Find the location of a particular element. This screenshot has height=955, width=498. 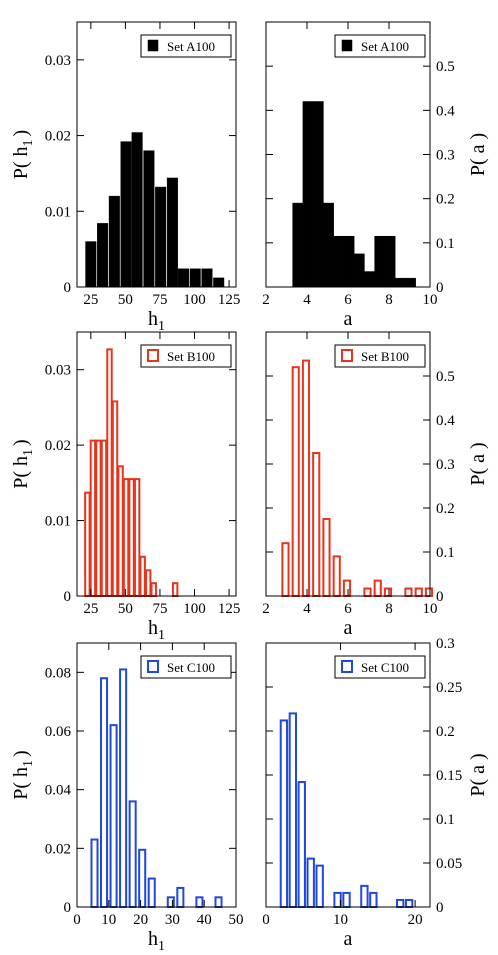

plot-frame is located at coordinates (156, 775).